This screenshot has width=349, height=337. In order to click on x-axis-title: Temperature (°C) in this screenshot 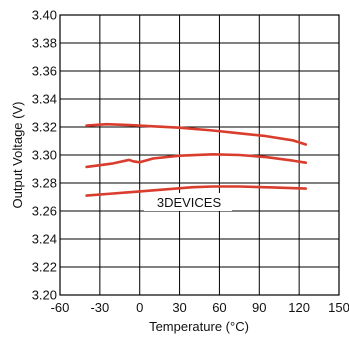, I will do `click(199, 326)`.